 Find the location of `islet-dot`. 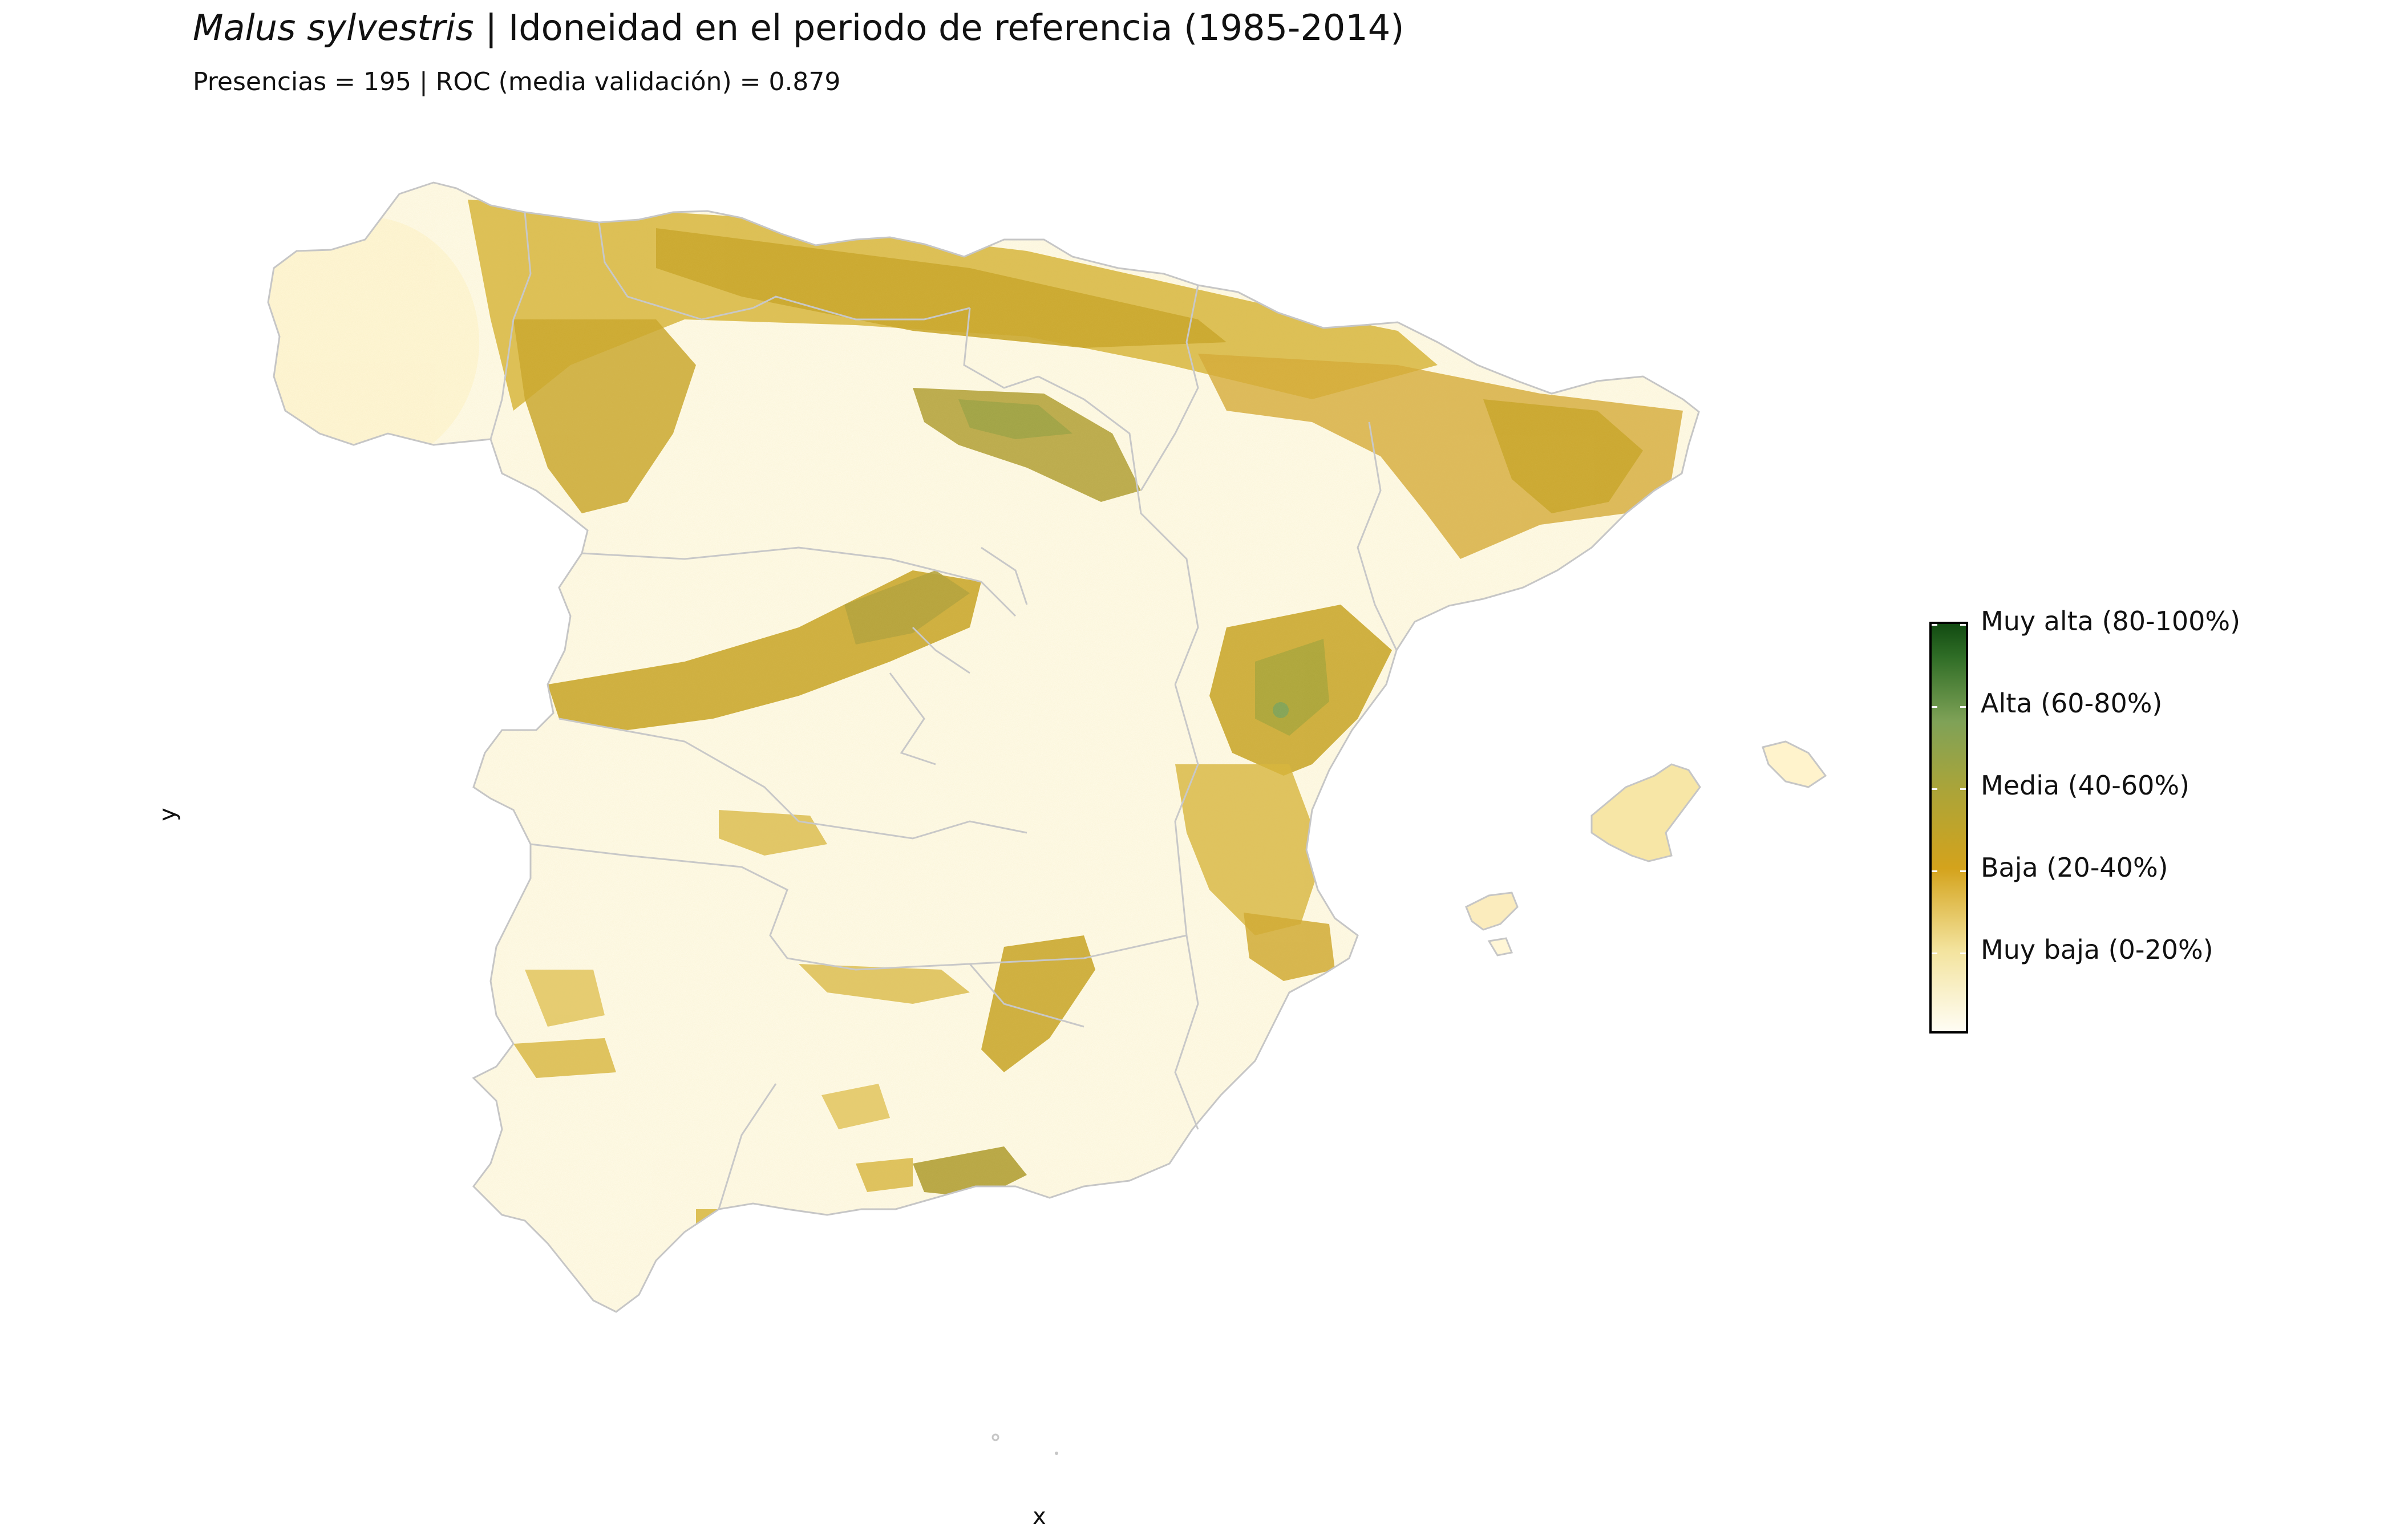

islet-dot is located at coordinates (1056, 1454).